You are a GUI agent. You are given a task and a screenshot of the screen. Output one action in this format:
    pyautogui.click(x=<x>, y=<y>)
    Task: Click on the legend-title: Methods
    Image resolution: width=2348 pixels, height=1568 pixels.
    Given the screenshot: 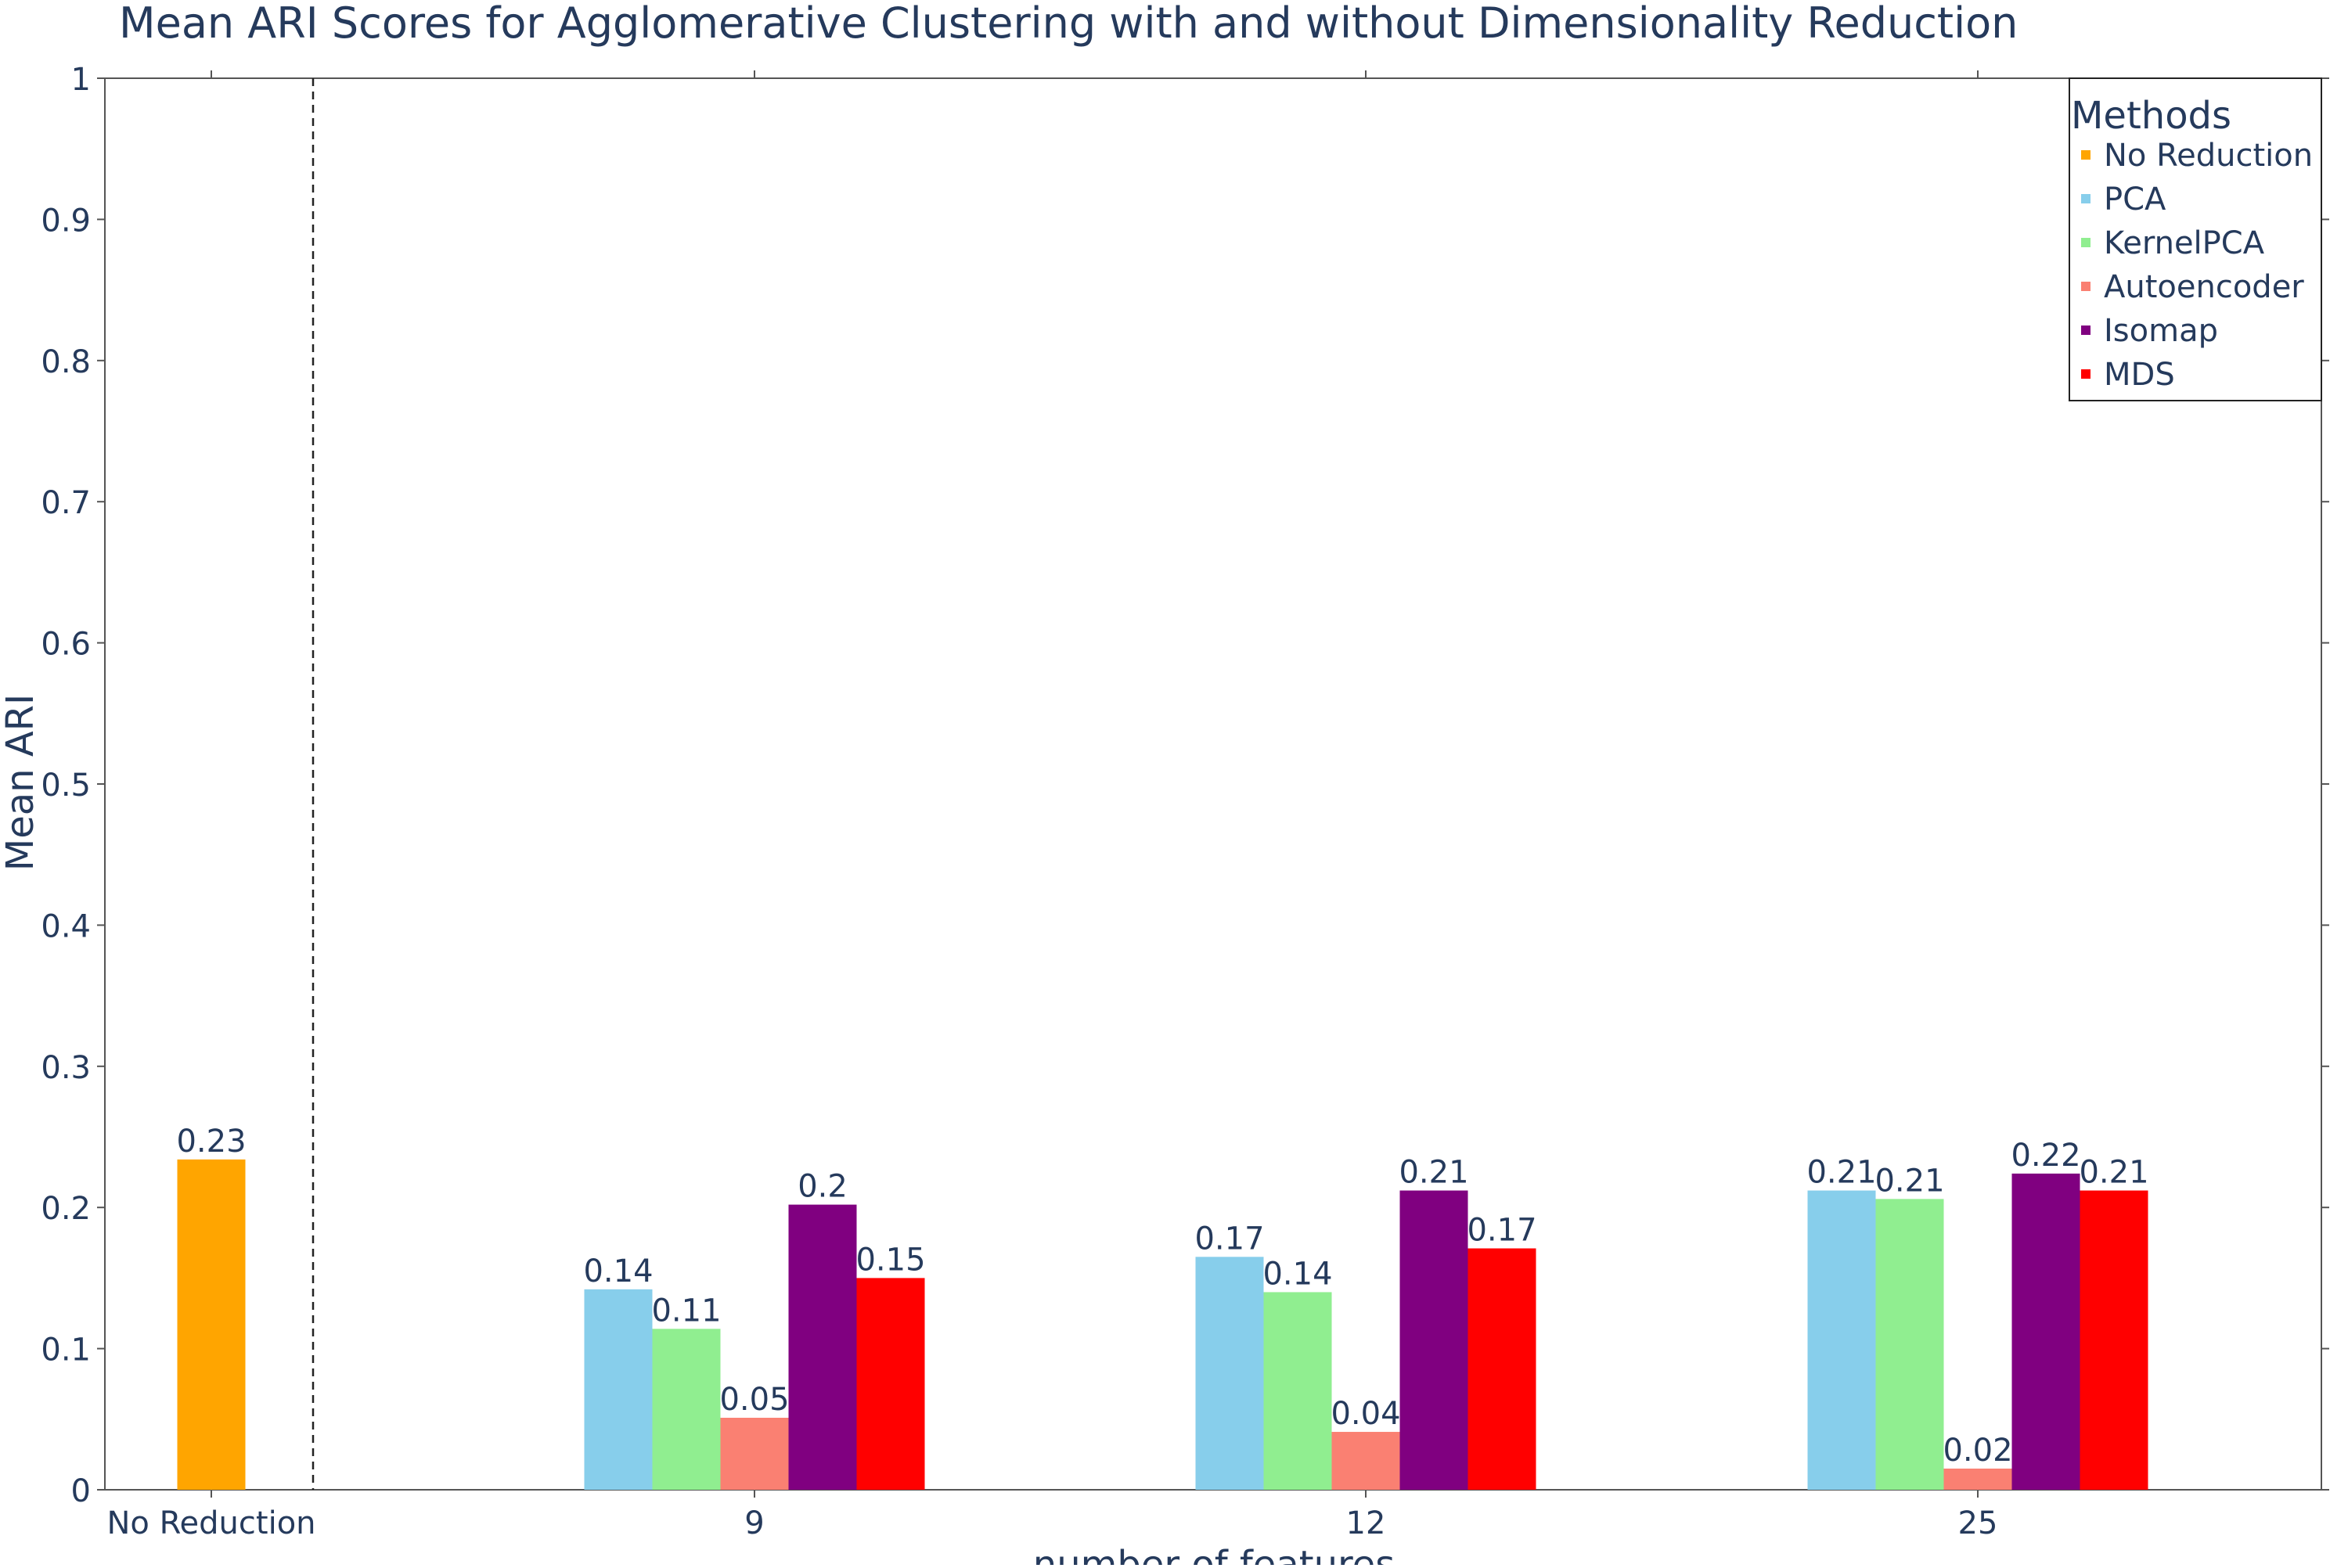 What is the action you would take?
    pyautogui.click(x=2151, y=116)
    